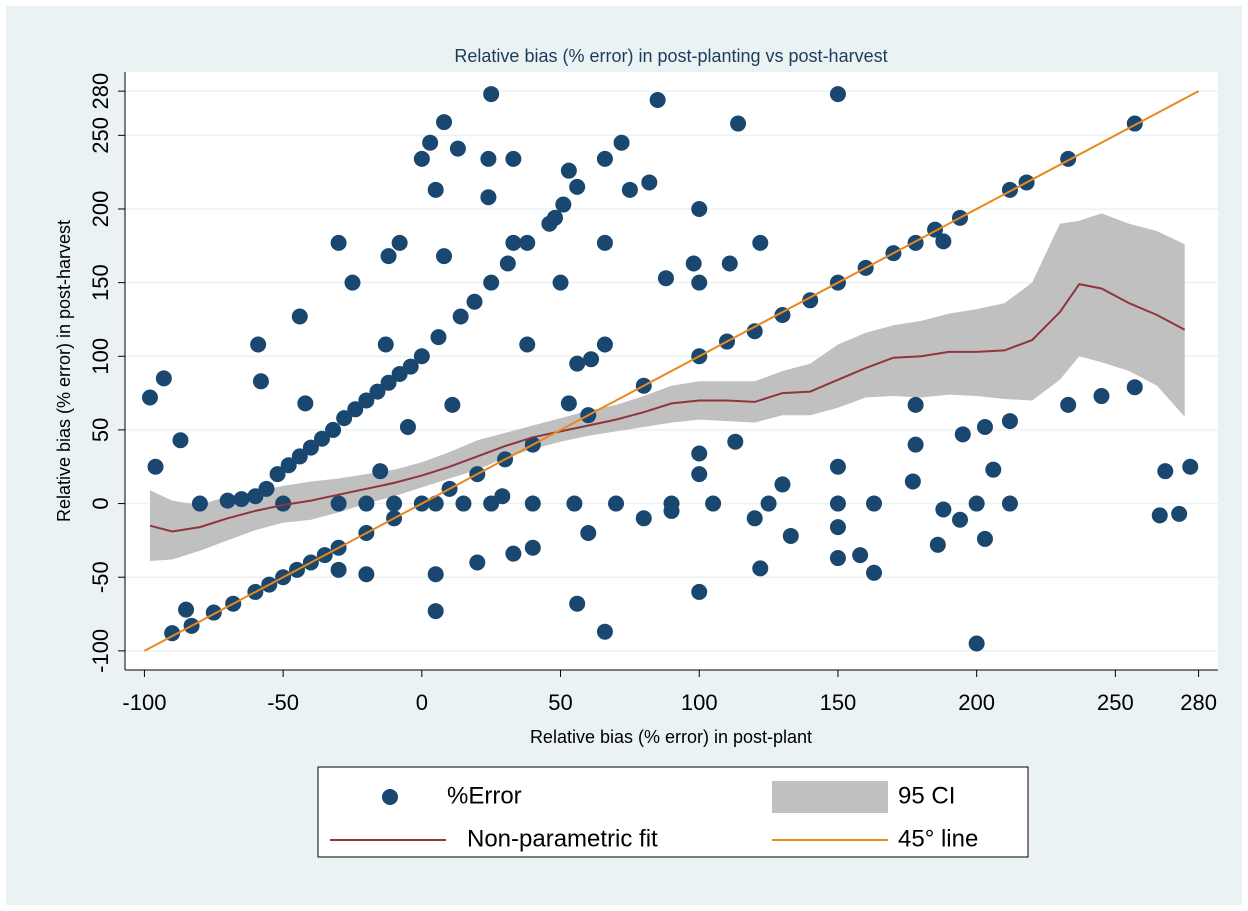  Describe the element at coordinates (100, 577) in the screenshot. I see `y-tick-label: -50` at that location.